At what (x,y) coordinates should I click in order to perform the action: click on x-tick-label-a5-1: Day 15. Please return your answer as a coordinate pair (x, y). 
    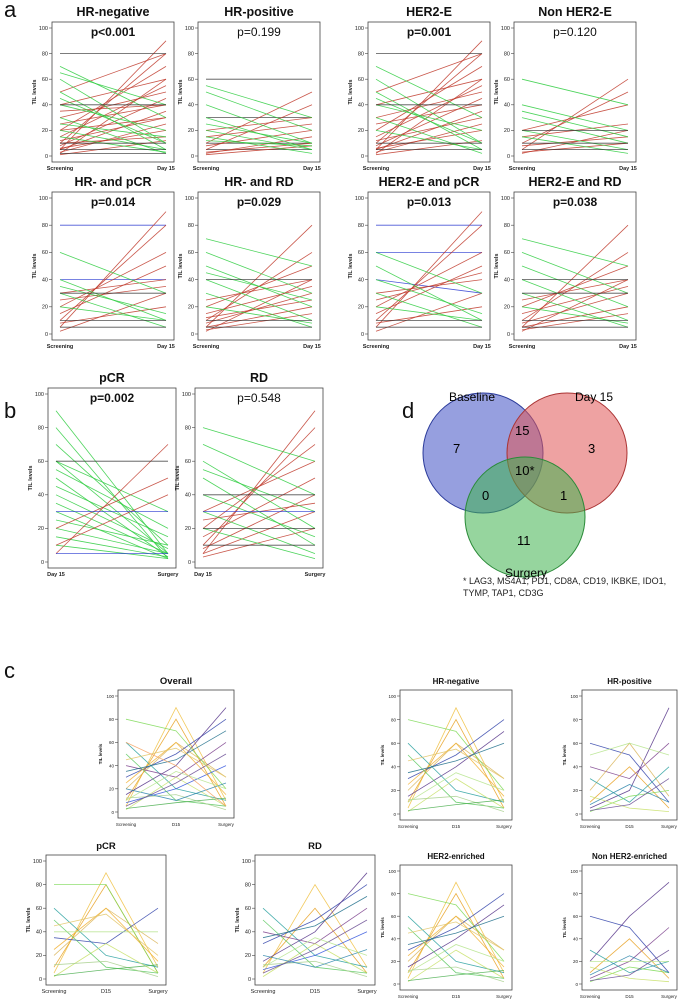
    Looking at the image, I should click on (166, 347).